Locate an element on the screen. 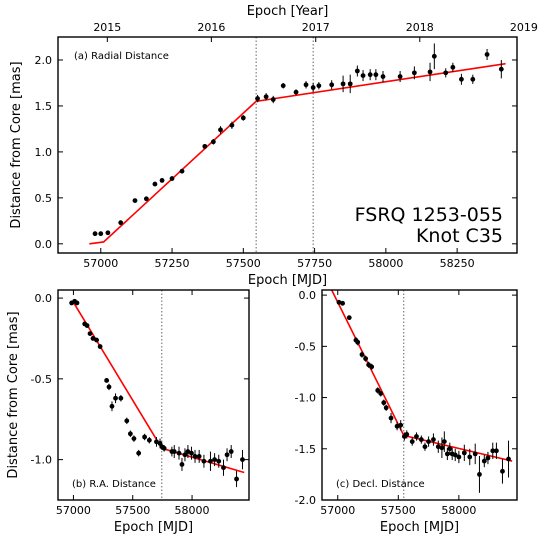 This screenshot has width=540, height=540. plot-frame is located at coordinates (153, 395).